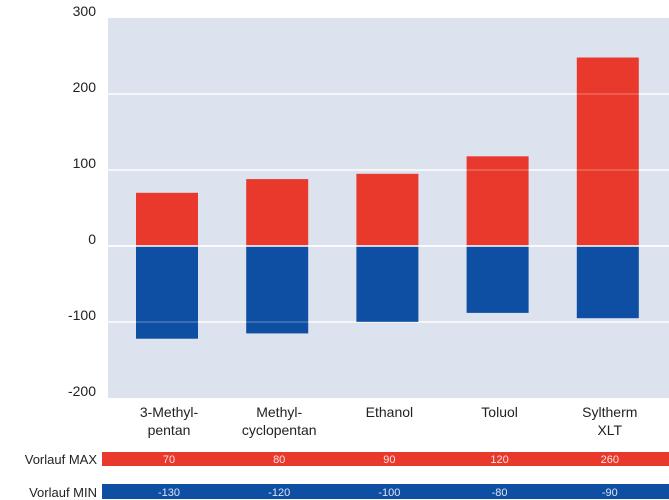 The image size is (669, 500). What do you see at coordinates (279, 493) in the screenshot?
I see `strip-value: -120` at bounding box center [279, 493].